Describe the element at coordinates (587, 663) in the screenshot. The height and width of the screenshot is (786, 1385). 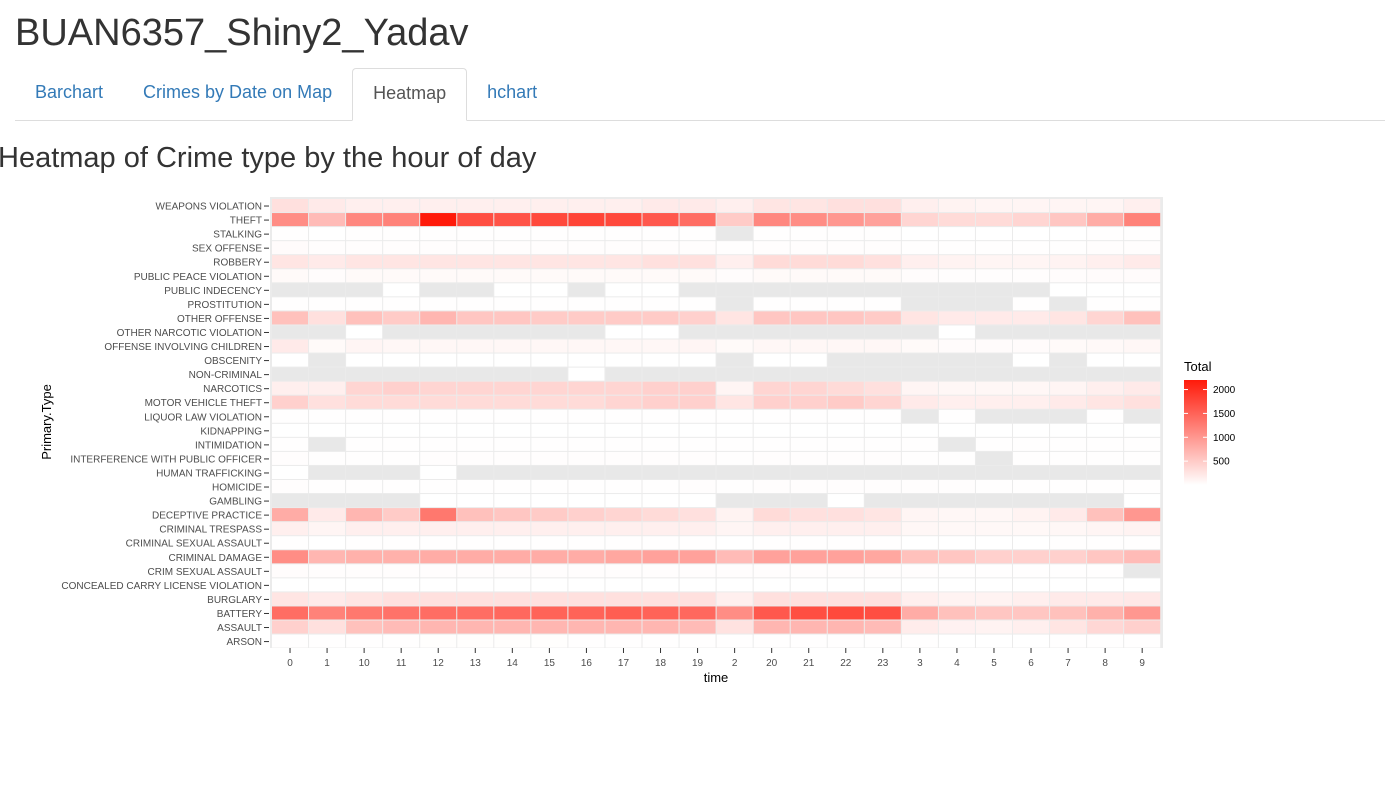
I see `x-tick-label: 16` at that location.